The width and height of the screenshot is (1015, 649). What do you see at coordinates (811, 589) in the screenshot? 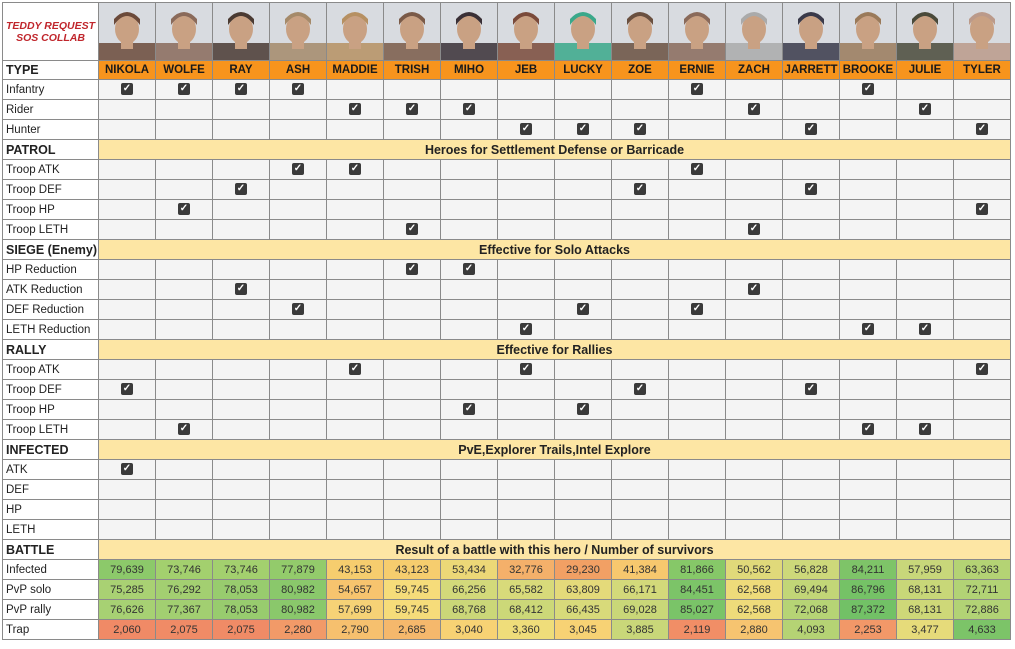
I see `battle-value-cell: 69,494` at bounding box center [811, 589].